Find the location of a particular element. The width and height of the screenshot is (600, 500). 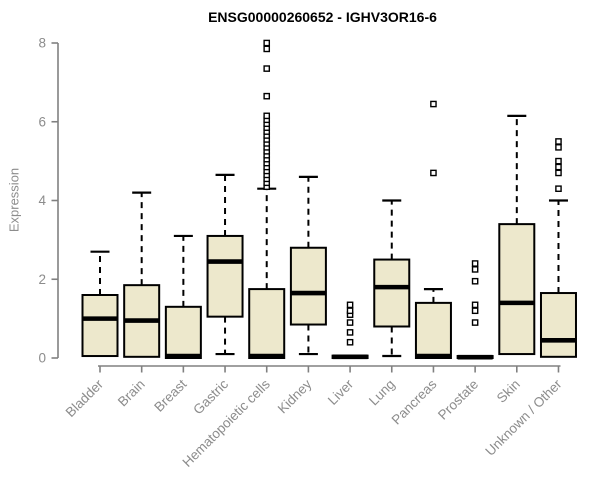

box-kidney is located at coordinates (308, 265).